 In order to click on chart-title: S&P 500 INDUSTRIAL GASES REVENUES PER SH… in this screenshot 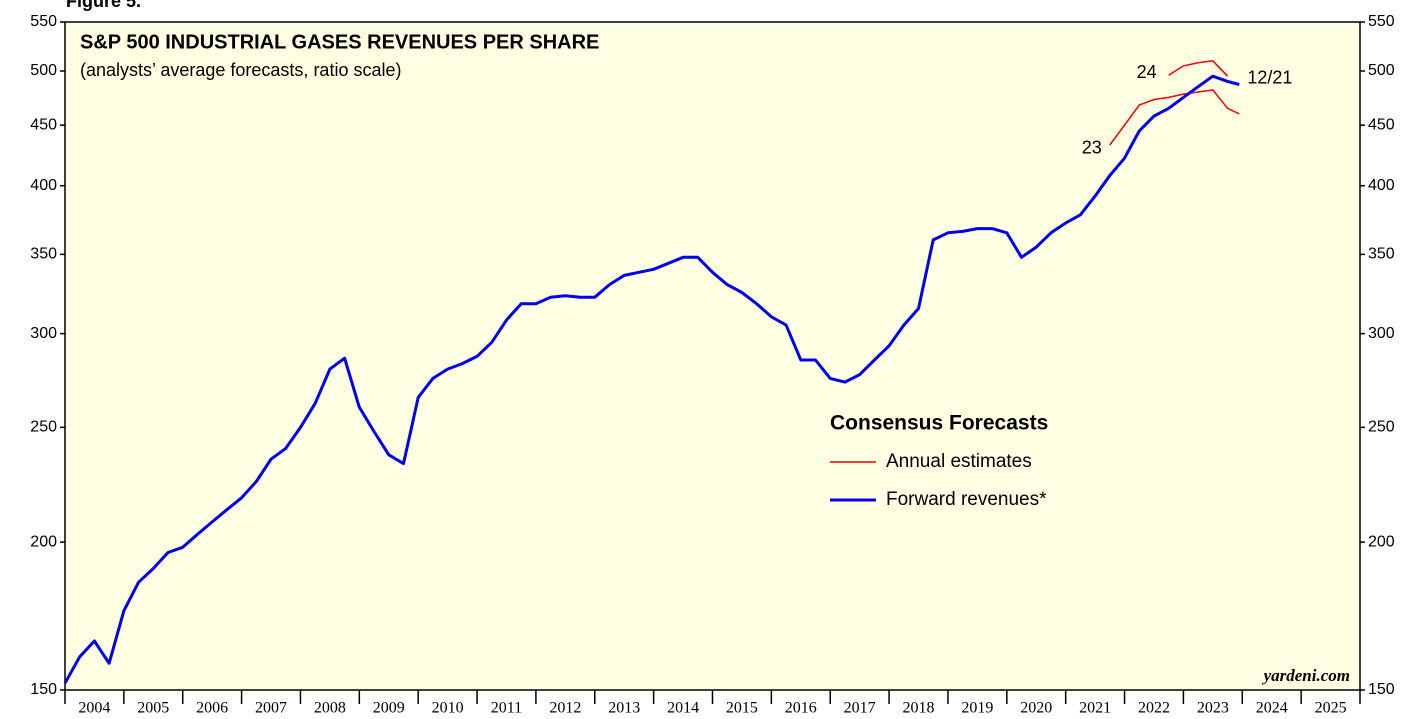, I will do `click(339, 42)`.